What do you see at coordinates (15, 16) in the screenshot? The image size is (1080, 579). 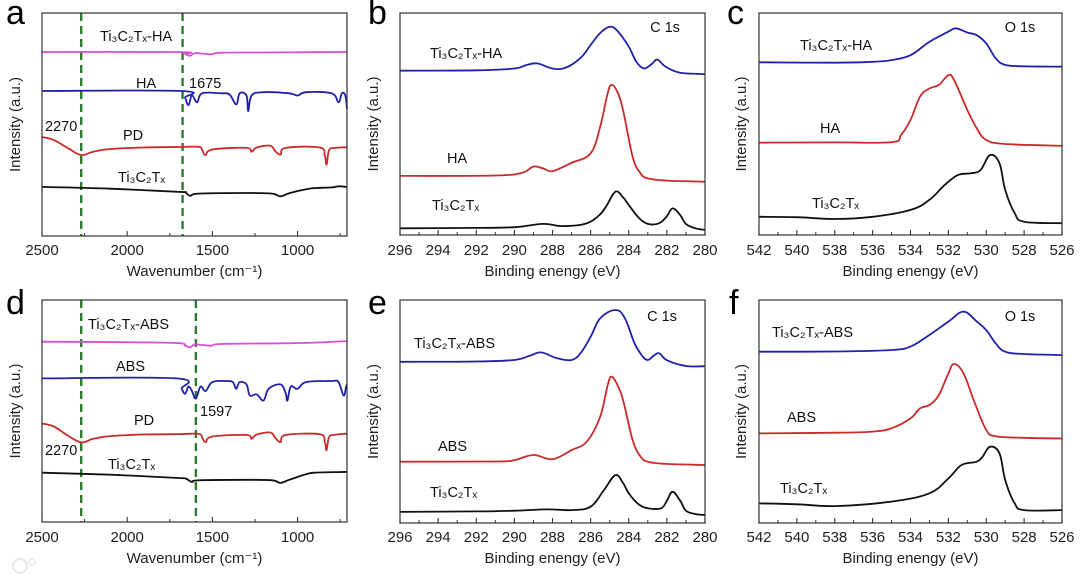 I see `panel-letter: a` at bounding box center [15, 16].